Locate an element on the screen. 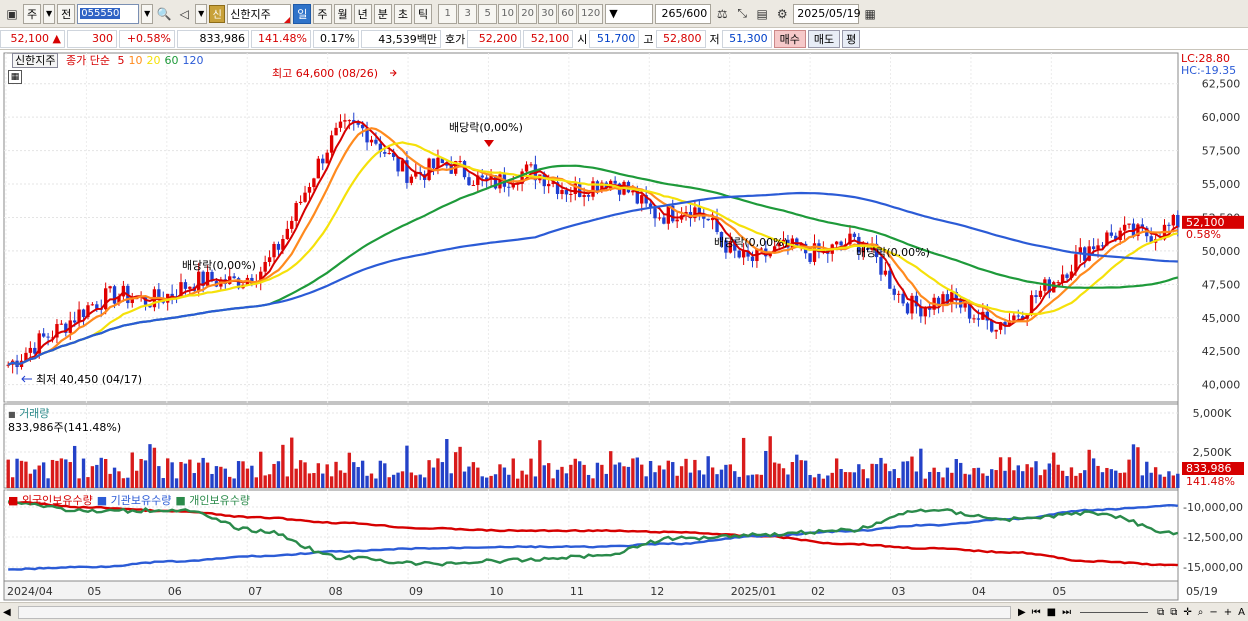 Image resolution: width=1248 pixels, height=621 pixels. candle-type-icon: ⚖ is located at coordinates (722, 13).